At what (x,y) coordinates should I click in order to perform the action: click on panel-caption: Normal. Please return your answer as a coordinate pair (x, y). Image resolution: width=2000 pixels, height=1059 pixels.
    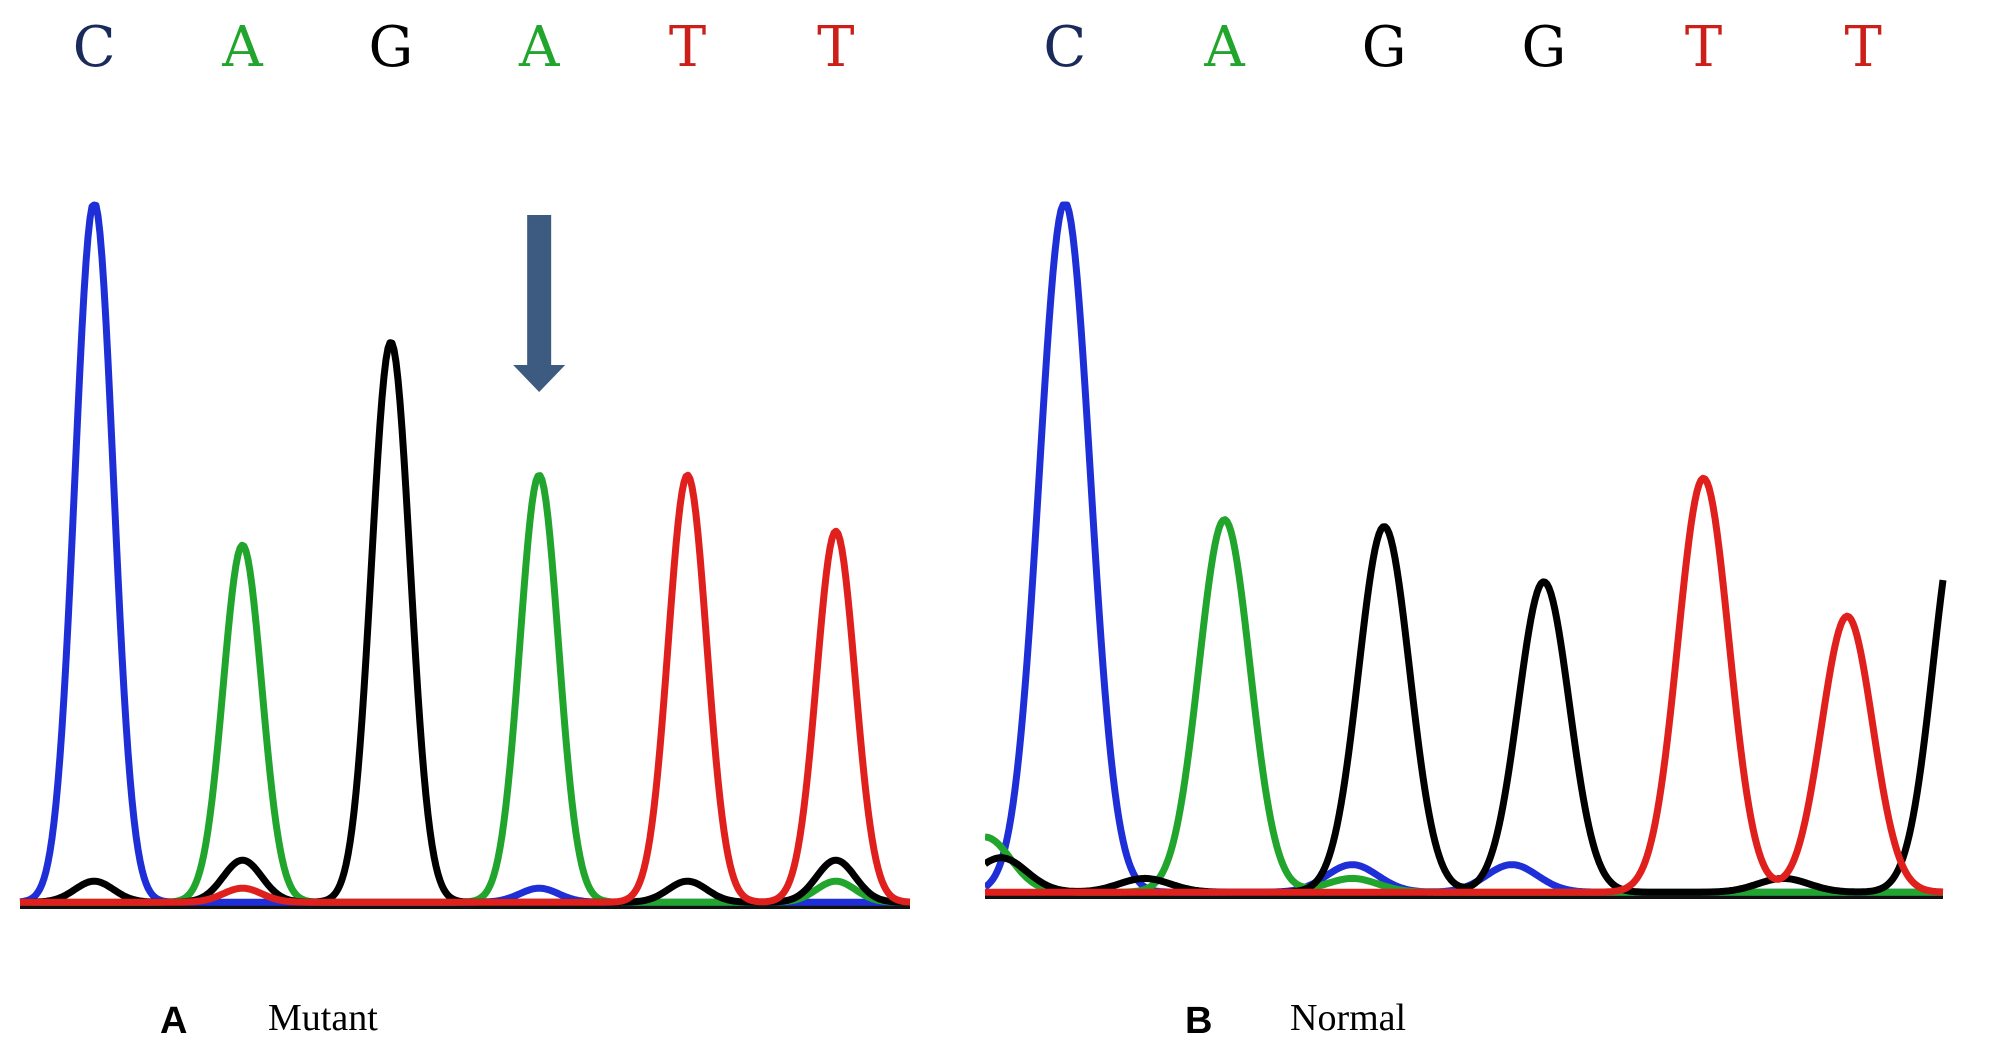
    Looking at the image, I should click on (1348, 1018).